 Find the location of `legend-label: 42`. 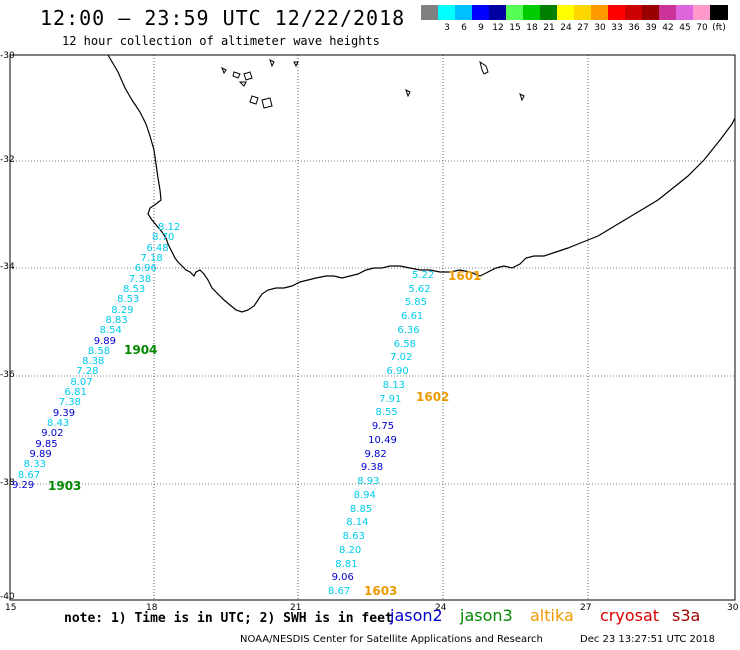

legend-label: 42 is located at coordinates (668, 28).